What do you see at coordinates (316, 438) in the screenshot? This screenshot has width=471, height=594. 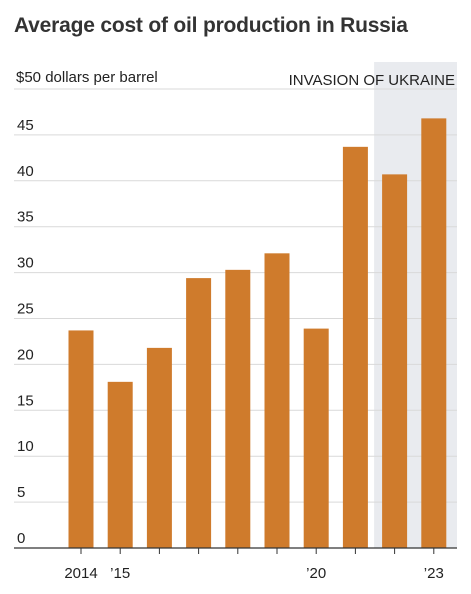 I see `bar-2020` at bounding box center [316, 438].